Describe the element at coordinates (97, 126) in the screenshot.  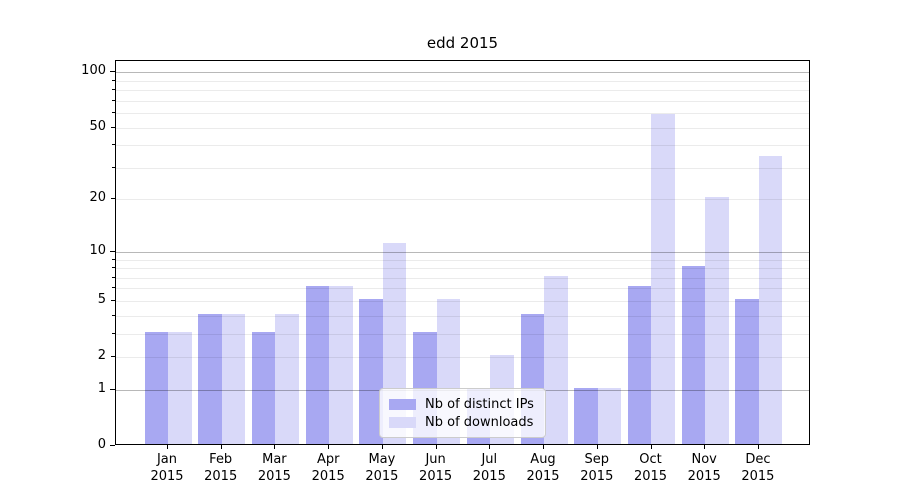
I see `y-tick-label-50: 50` at that location.